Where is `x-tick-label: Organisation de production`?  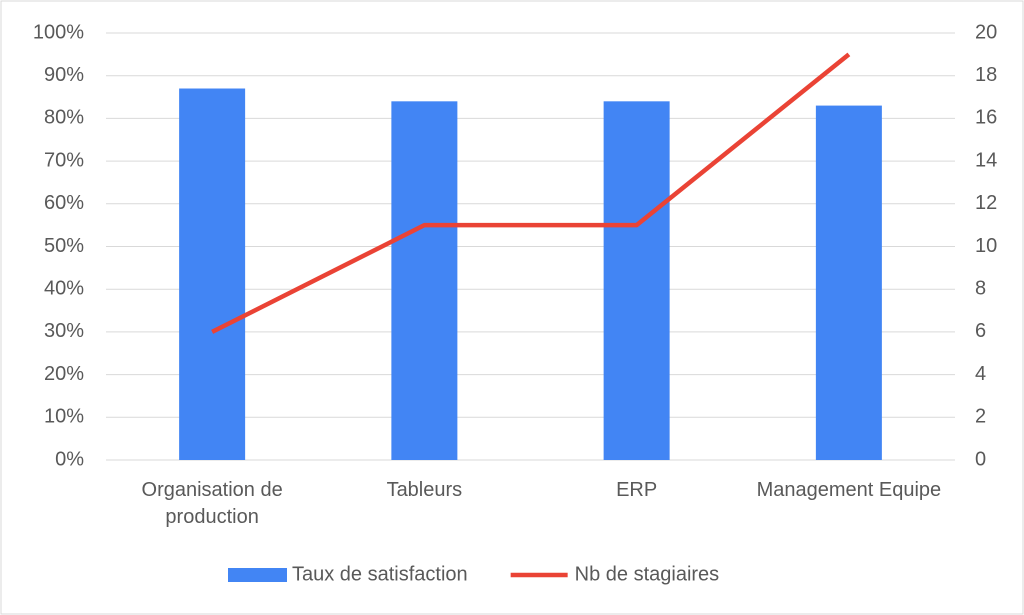
x-tick-label: Organisation de production is located at coordinates (212, 503).